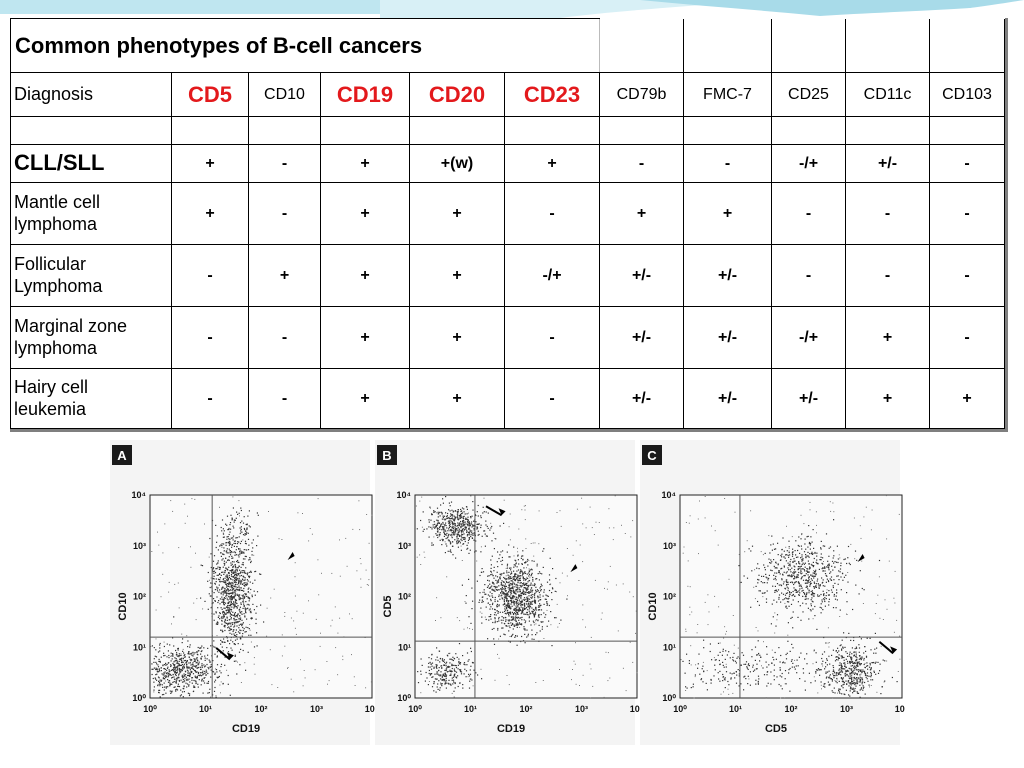  What do you see at coordinates (223, 654) in the screenshot?
I see `arrow-indicator` at bounding box center [223, 654].